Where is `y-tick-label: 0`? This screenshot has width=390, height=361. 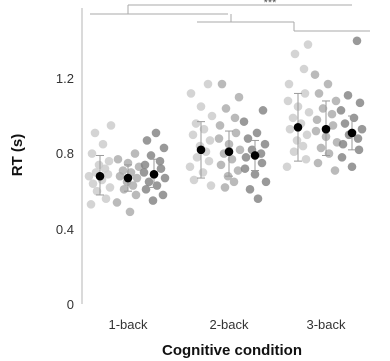
y-tick-label: 0 is located at coordinates (70, 304).